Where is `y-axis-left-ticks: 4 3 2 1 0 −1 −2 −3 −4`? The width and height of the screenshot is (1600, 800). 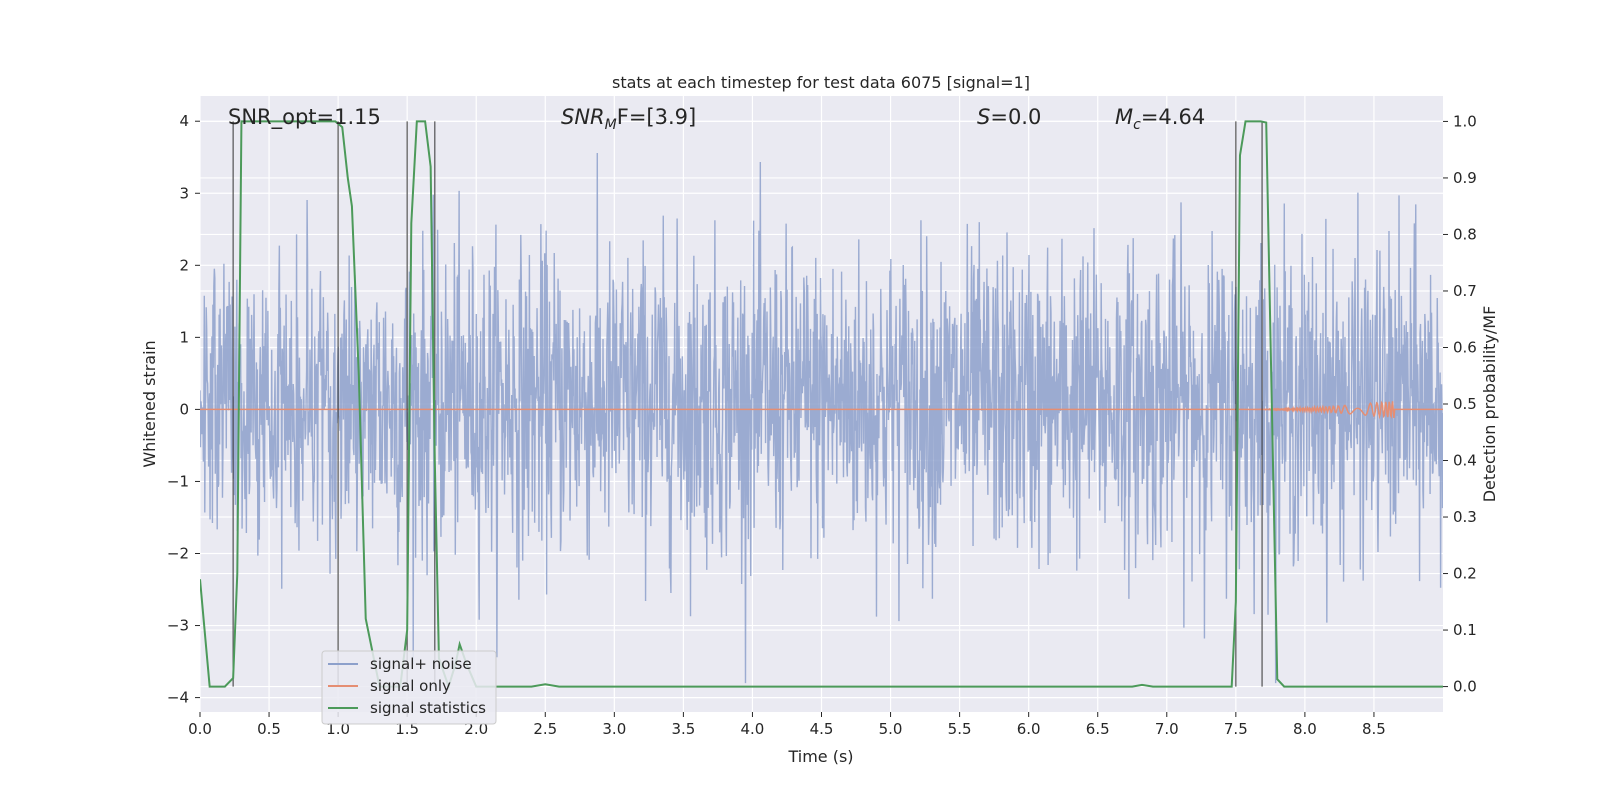 y-axis-left-ticks: 4 3 2 1 0 −1 −2 −3 −4 is located at coordinates (183, 409).